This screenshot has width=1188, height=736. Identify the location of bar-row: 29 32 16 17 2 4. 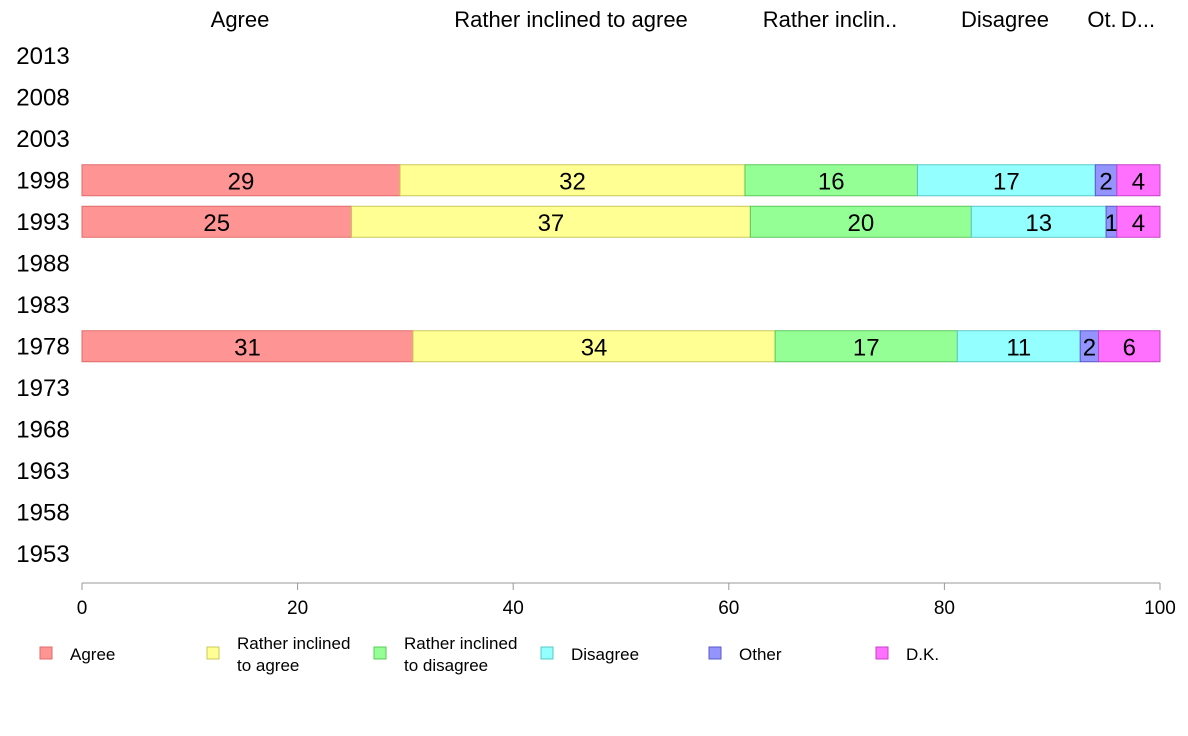
(621, 180).